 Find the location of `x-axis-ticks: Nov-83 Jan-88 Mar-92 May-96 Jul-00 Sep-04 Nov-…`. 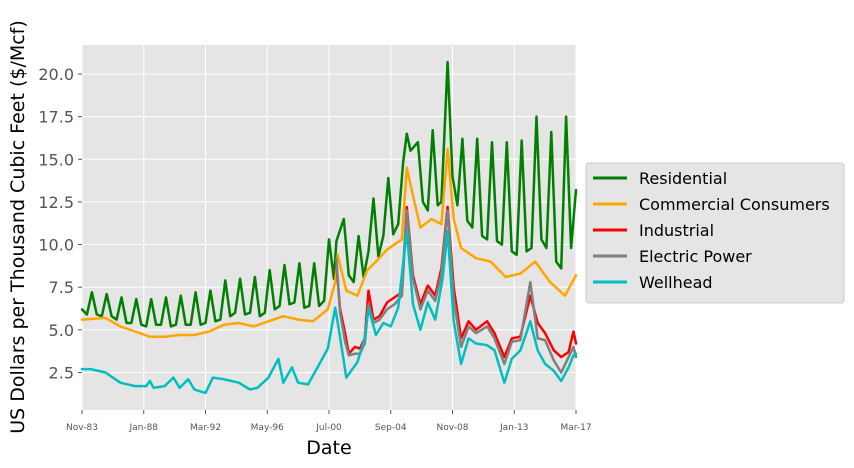

x-axis-ticks: Nov-83 Jan-88 Mar-92 May-96 Jul-00 Sep-04 Nov-… is located at coordinates (329, 421).